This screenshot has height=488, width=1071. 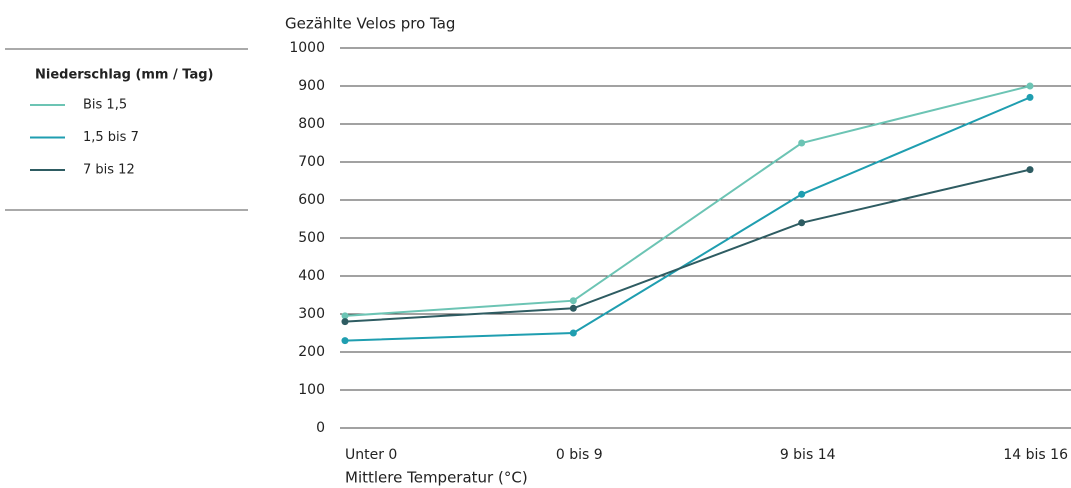 What do you see at coordinates (124, 75) in the screenshot?
I see `legend-title: Niederschlag (mm / Tag)` at bounding box center [124, 75].